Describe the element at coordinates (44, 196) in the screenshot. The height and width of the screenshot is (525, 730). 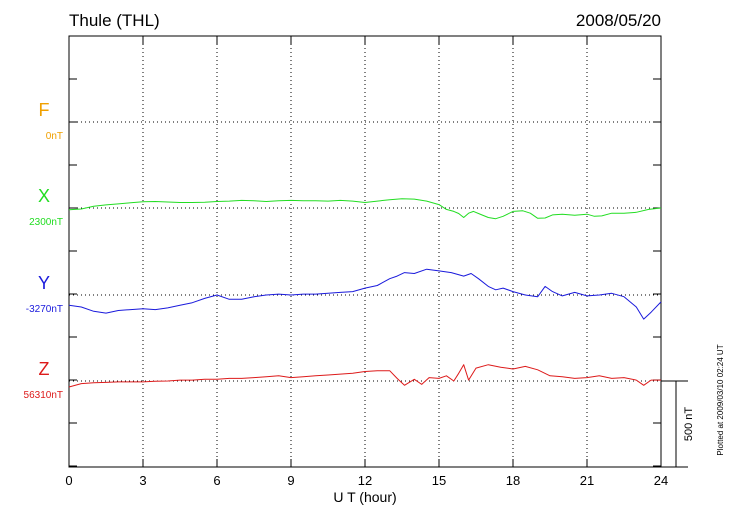
I see `component-name-x: X` at that location.